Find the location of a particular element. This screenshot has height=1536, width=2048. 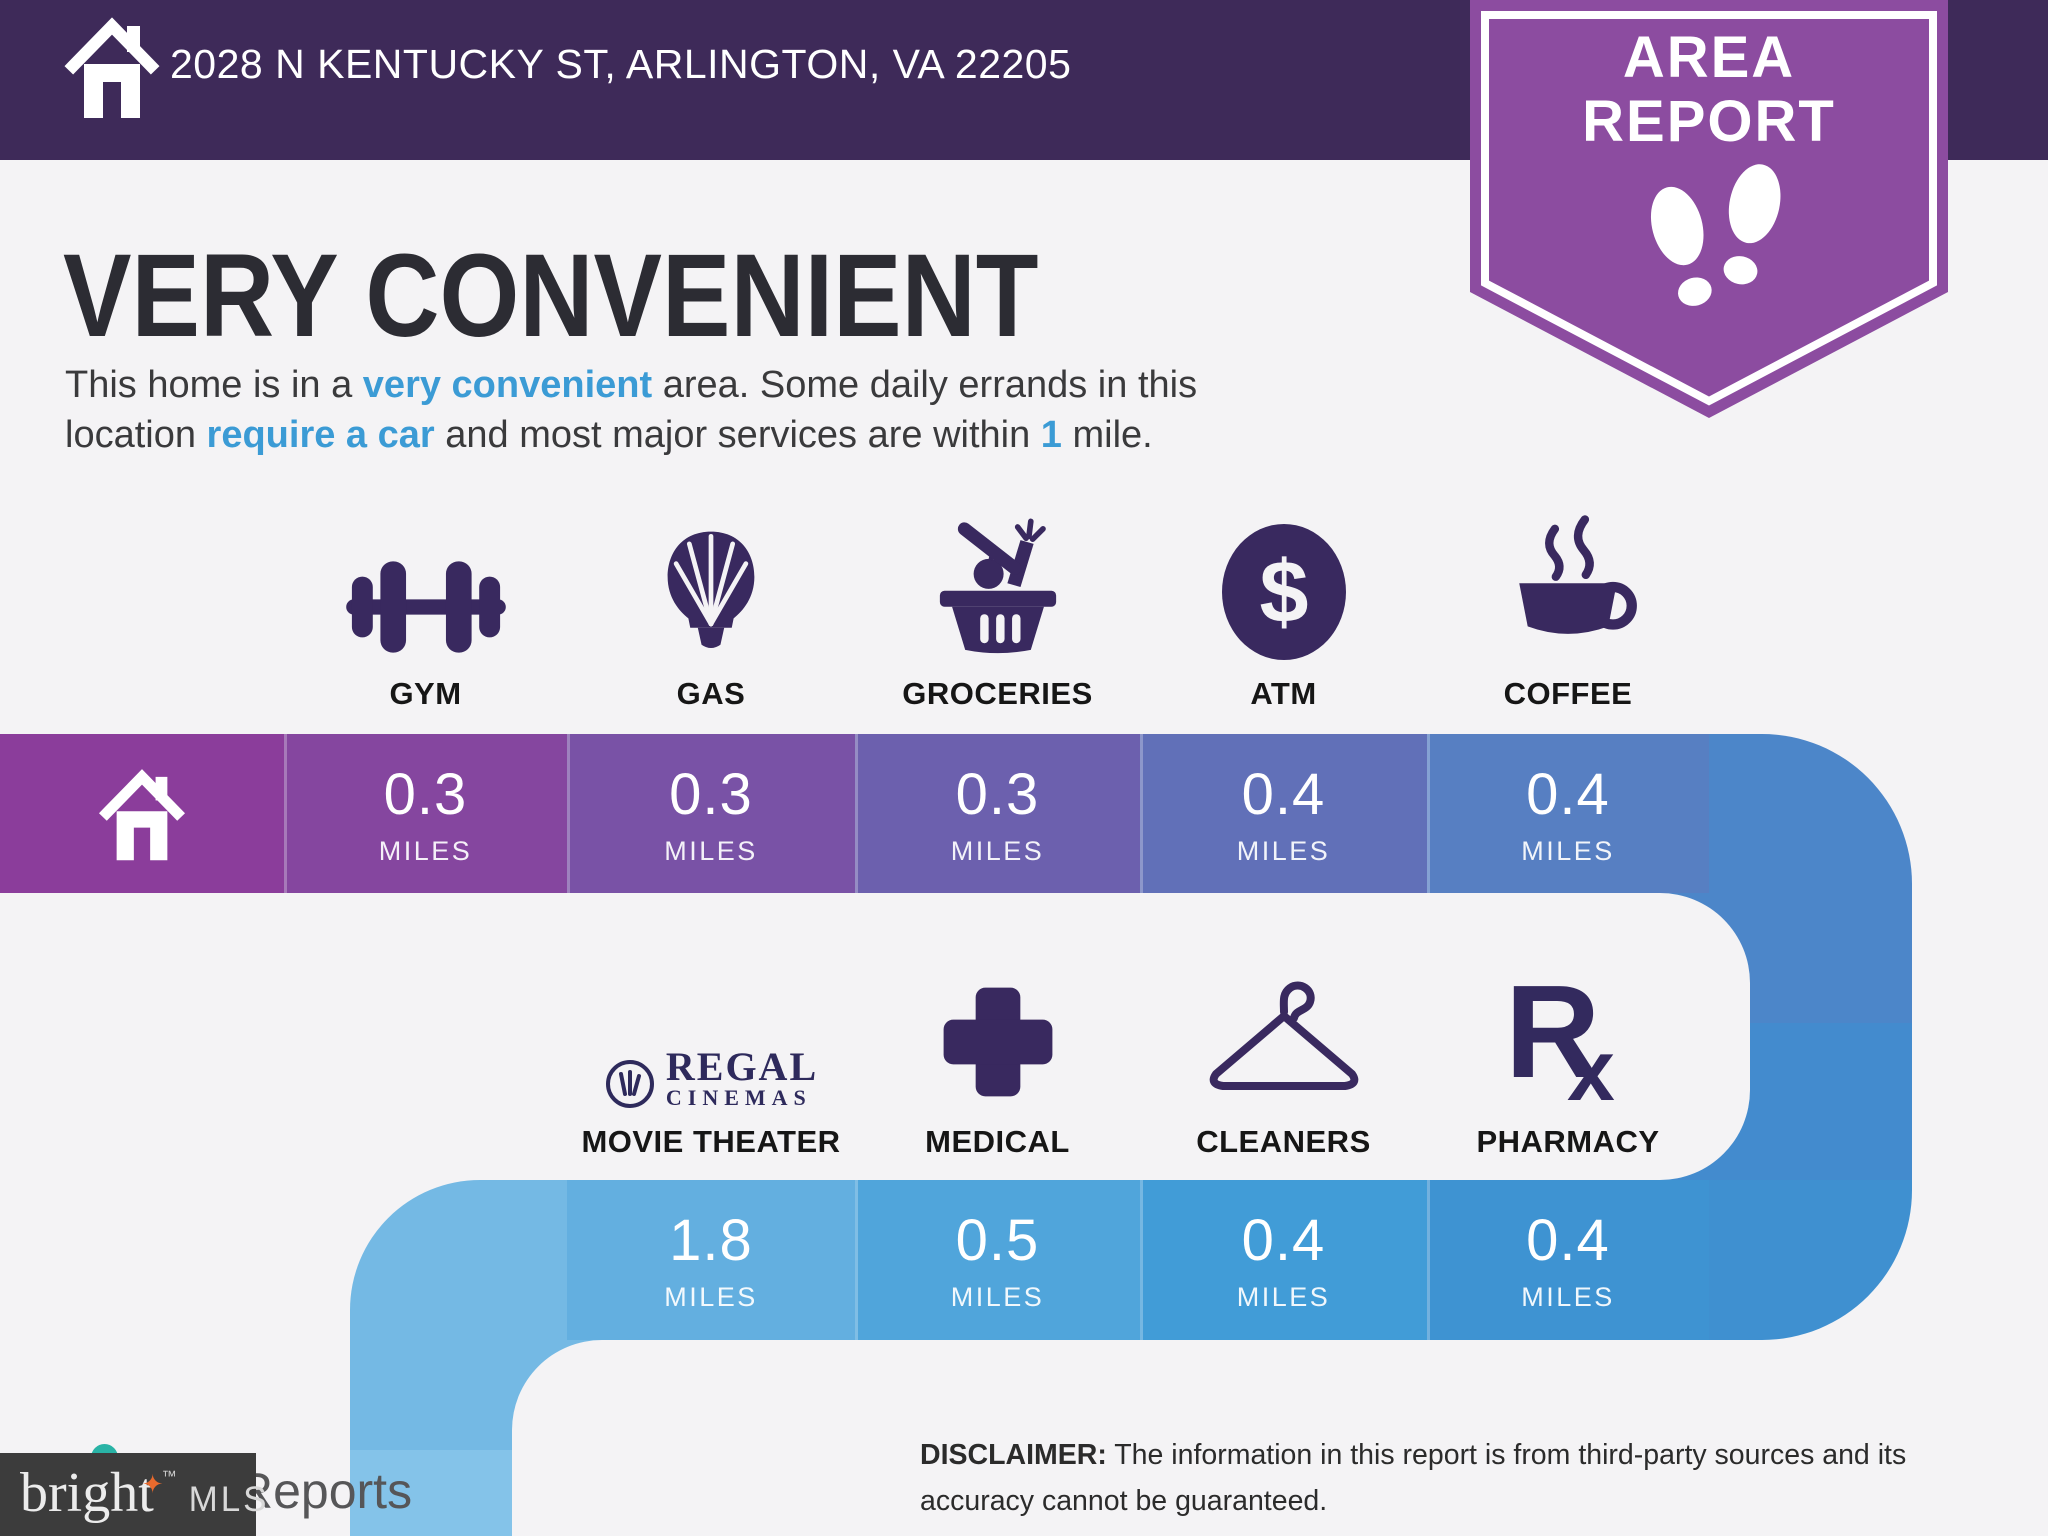

rx-icon: R x is located at coordinates (1560, 1038).